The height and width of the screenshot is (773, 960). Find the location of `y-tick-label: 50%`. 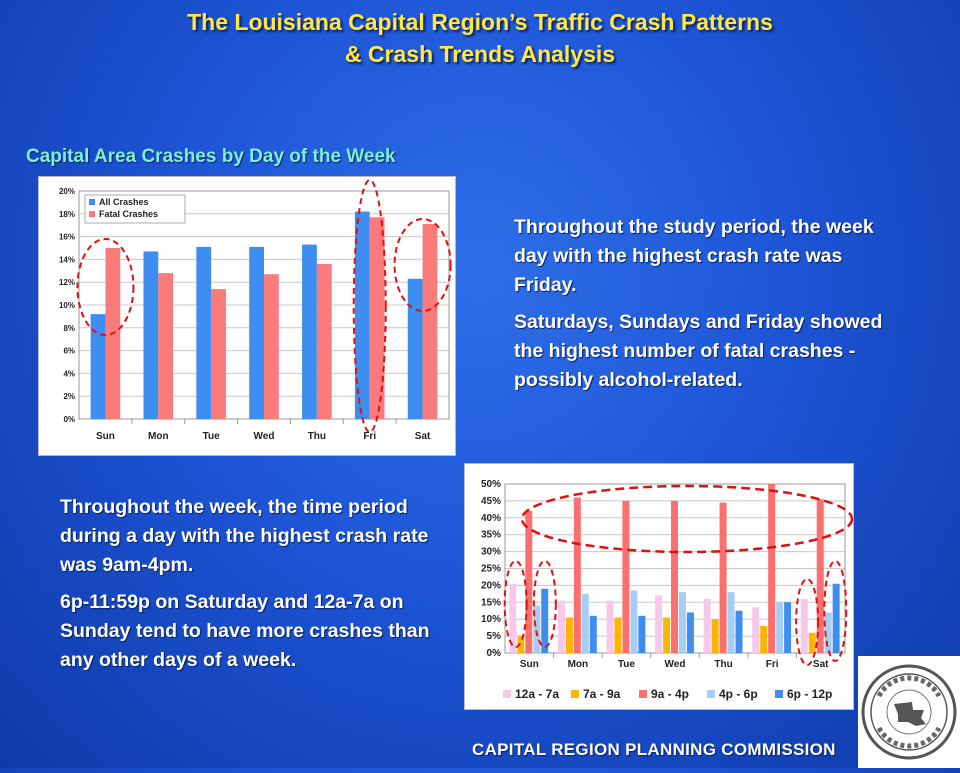

y-tick-label: 50% is located at coordinates (491, 484).